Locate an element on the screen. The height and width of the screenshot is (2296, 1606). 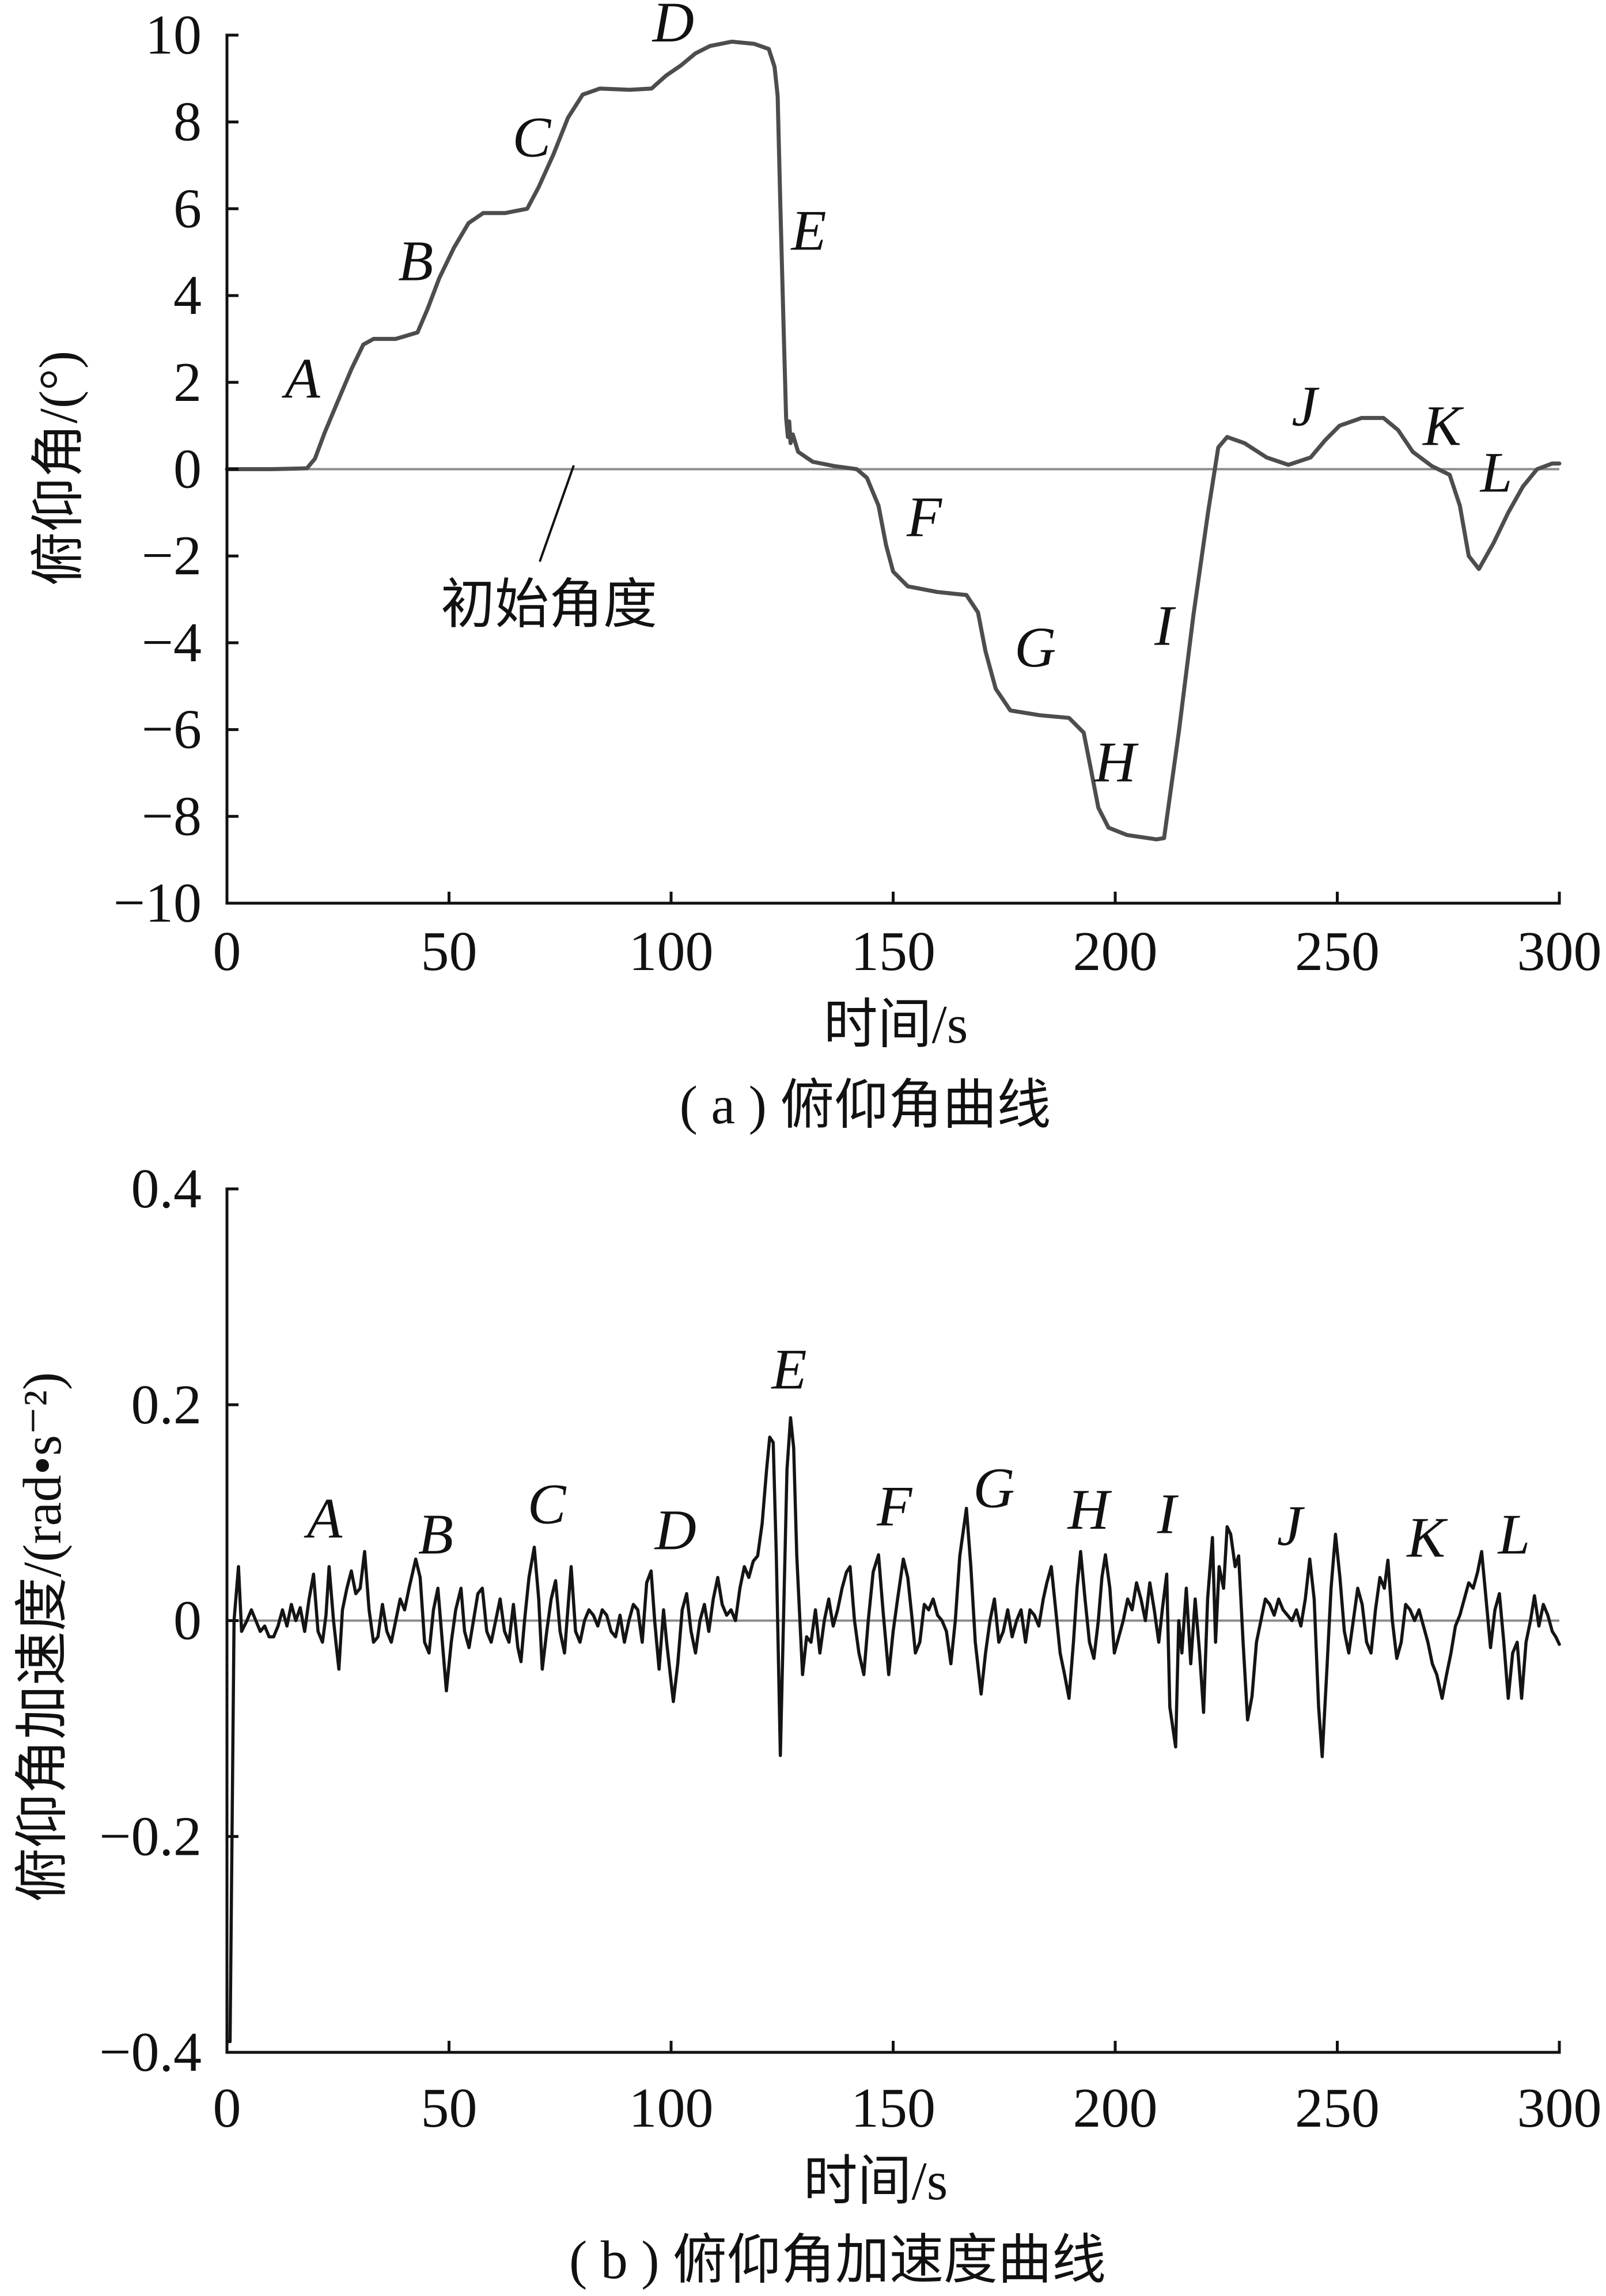
y-tick-label: −0.4 is located at coordinates (151, 2052).